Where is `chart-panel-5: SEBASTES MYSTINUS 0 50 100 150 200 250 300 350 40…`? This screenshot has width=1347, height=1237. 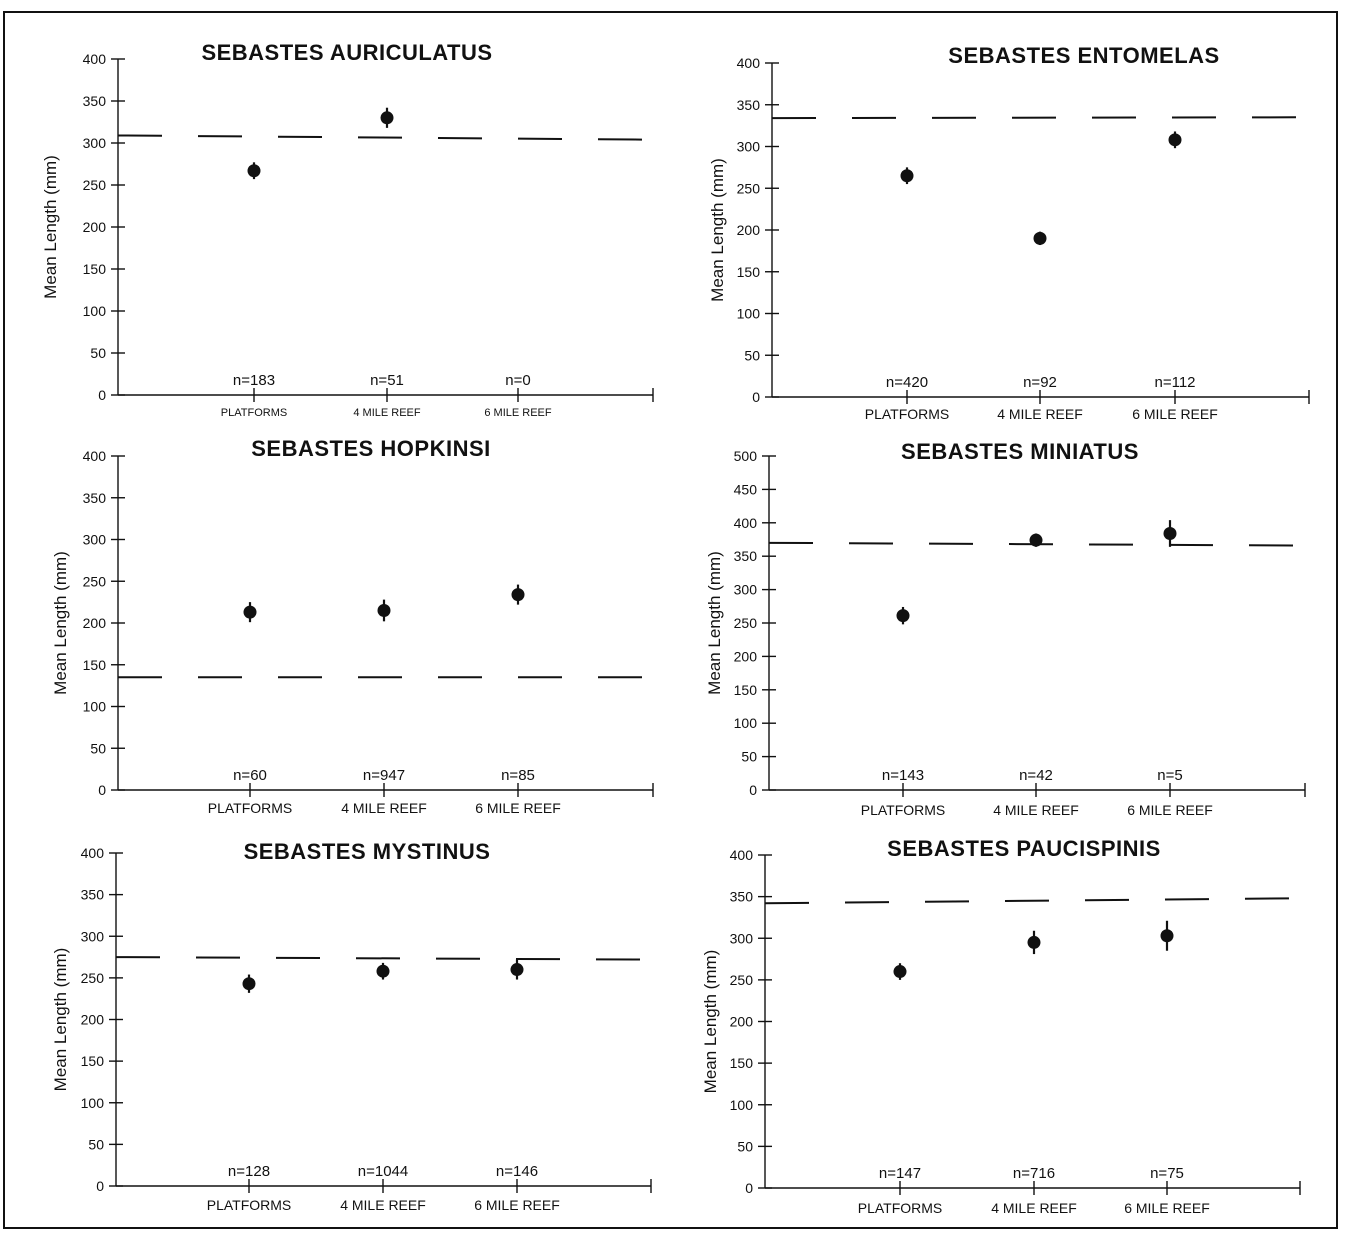 chart-panel-5: SEBASTES MYSTINUS 0 50 100 150 200 250 300 350 40… is located at coordinates (351, 1026).